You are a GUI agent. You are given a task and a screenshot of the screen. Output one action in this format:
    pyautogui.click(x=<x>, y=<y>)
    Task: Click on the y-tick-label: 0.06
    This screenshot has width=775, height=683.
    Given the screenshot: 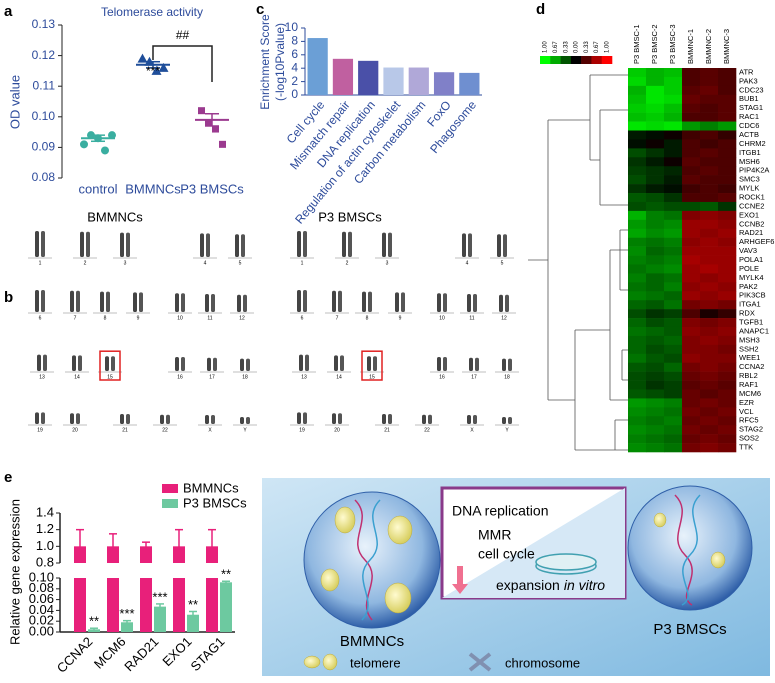 What is the action you would take?
    pyautogui.click(x=41, y=598)
    